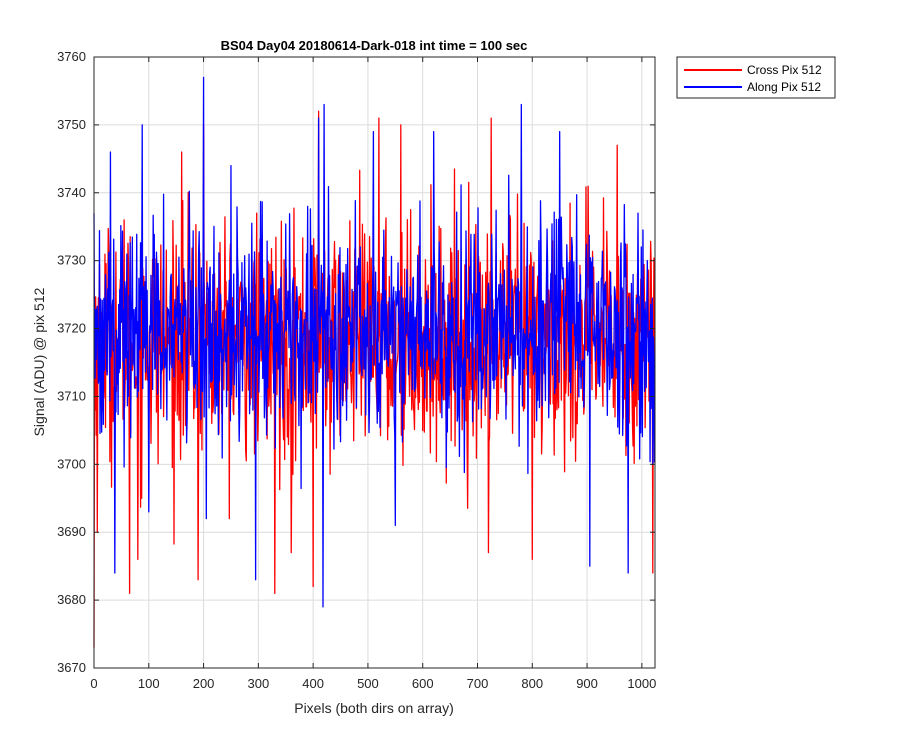 This screenshot has height=750, width=900. What do you see at coordinates (259, 683) in the screenshot?
I see `x-tick-label: 300` at bounding box center [259, 683].